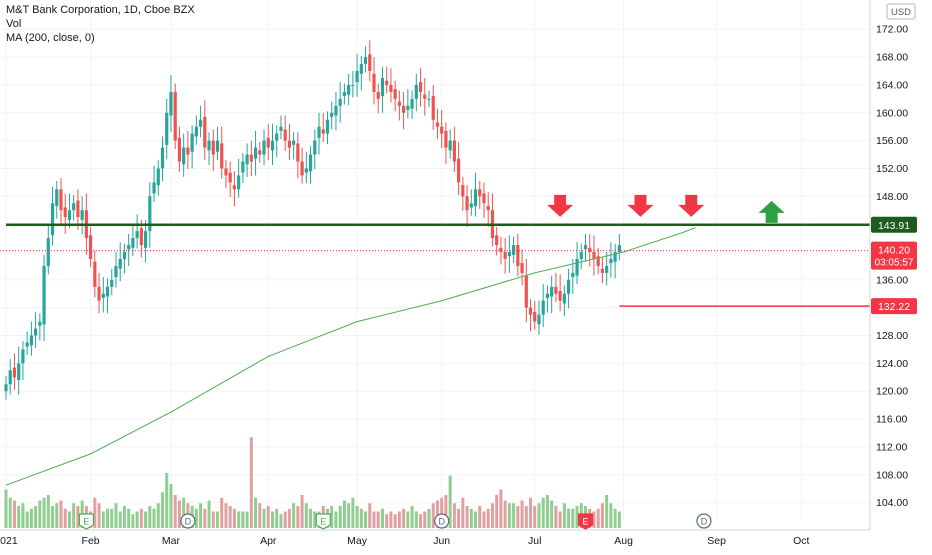  What do you see at coordinates (771, 211) in the screenshot?
I see `arrow-up-icon` at bounding box center [771, 211].